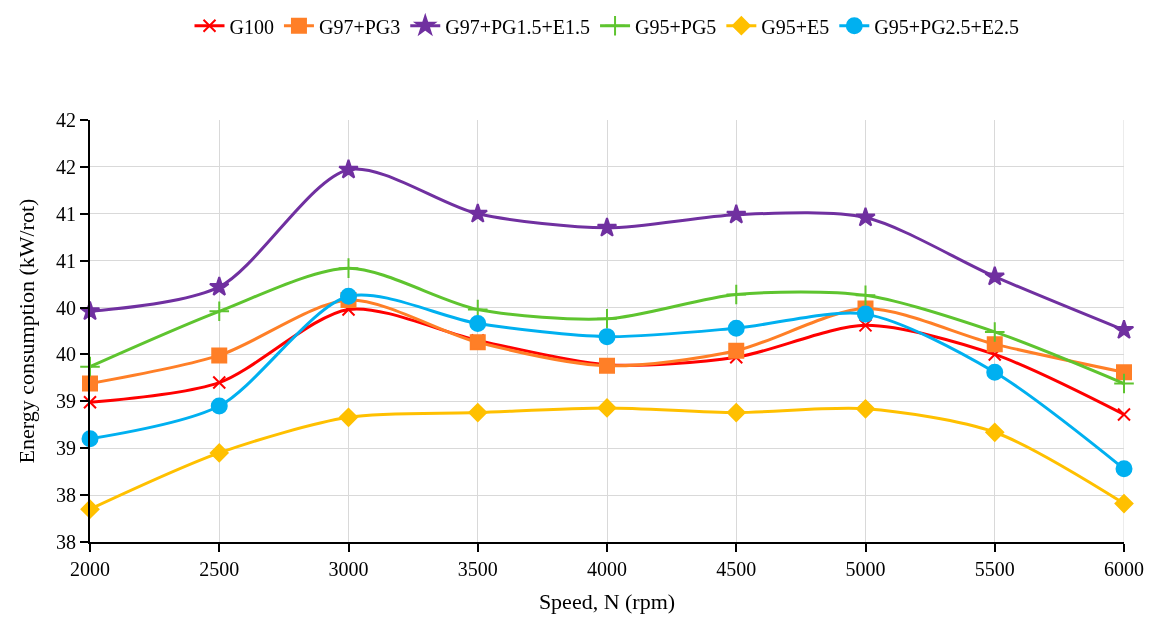  I want to click on legend-label: G95+PG2.5+E2.5, so click(947, 26).